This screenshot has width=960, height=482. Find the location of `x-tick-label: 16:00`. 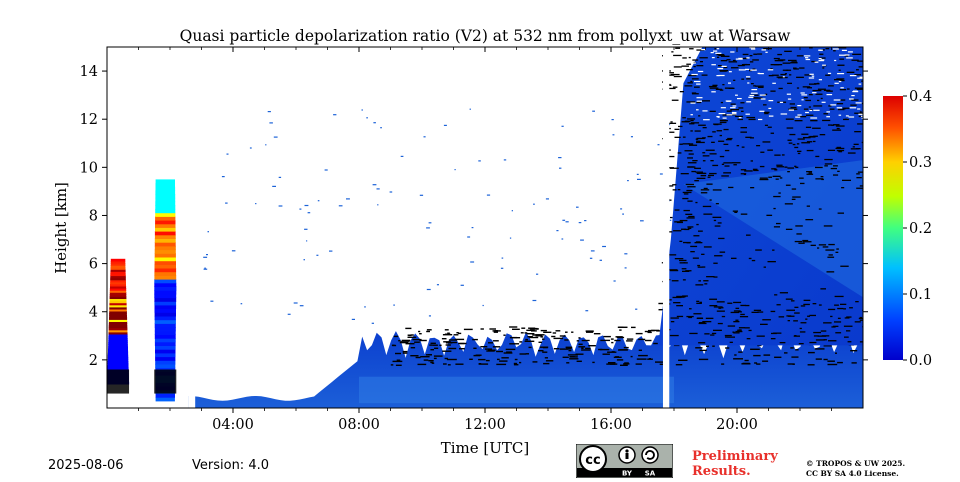

x-tick-label: 16:00 is located at coordinates (611, 425).